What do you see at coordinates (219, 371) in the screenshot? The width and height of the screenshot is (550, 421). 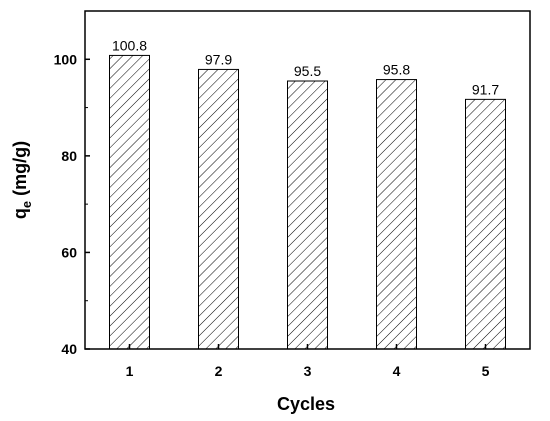 I see `x-tick-label: 2` at bounding box center [219, 371].